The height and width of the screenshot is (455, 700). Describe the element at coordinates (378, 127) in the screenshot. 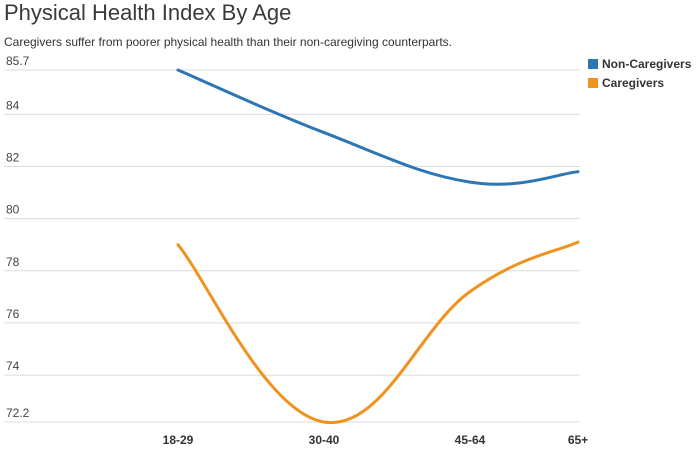

I see `series-line-non-caregivers` at that location.